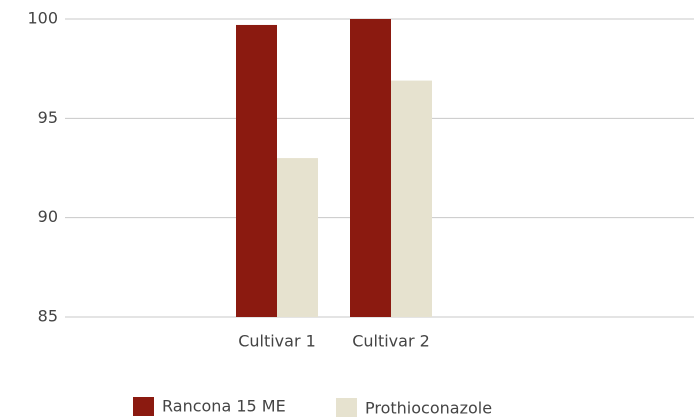  I want to click on y-tick-label: 90, so click(48, 216).